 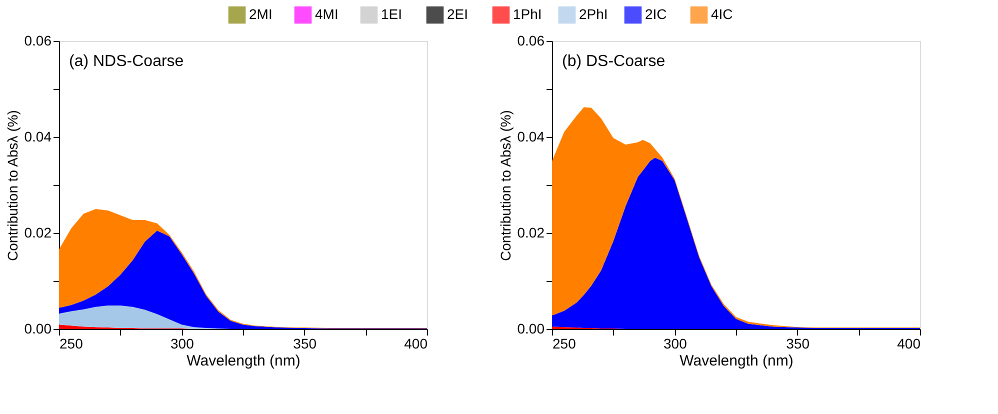 I want to click on legend-label: 2IC, so click(x=656, y=14).